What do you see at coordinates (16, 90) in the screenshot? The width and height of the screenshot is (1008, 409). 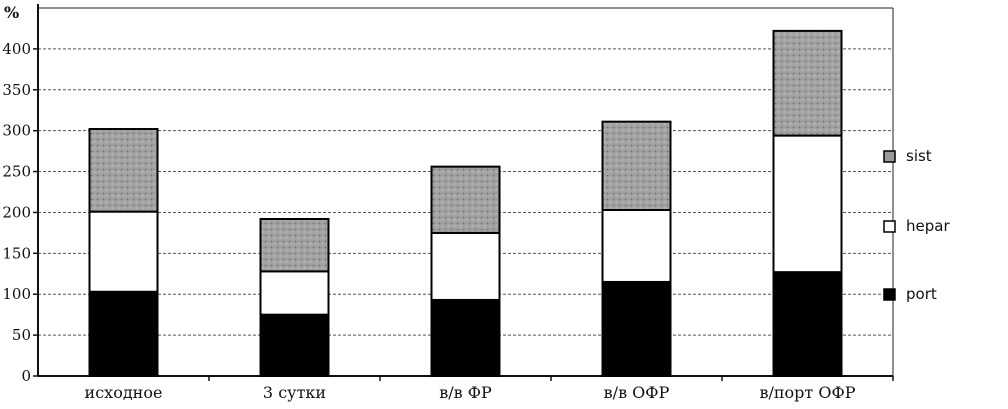 I see `y-tick-label: 350` at bounding box center [16, 90].